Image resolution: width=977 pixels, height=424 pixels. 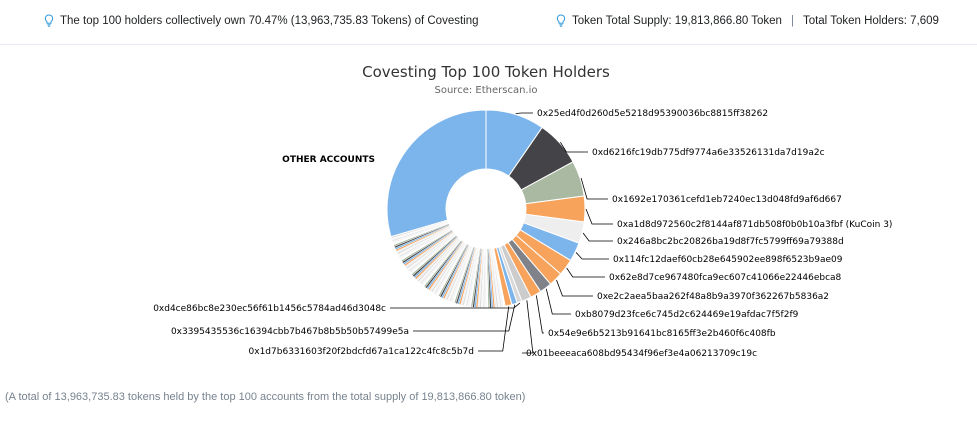 What do you see at coordinates (486, 90) in the screenshot?
I see `chart-subtitle: Source: Etherscan.io` at bounding box center [486, 90].